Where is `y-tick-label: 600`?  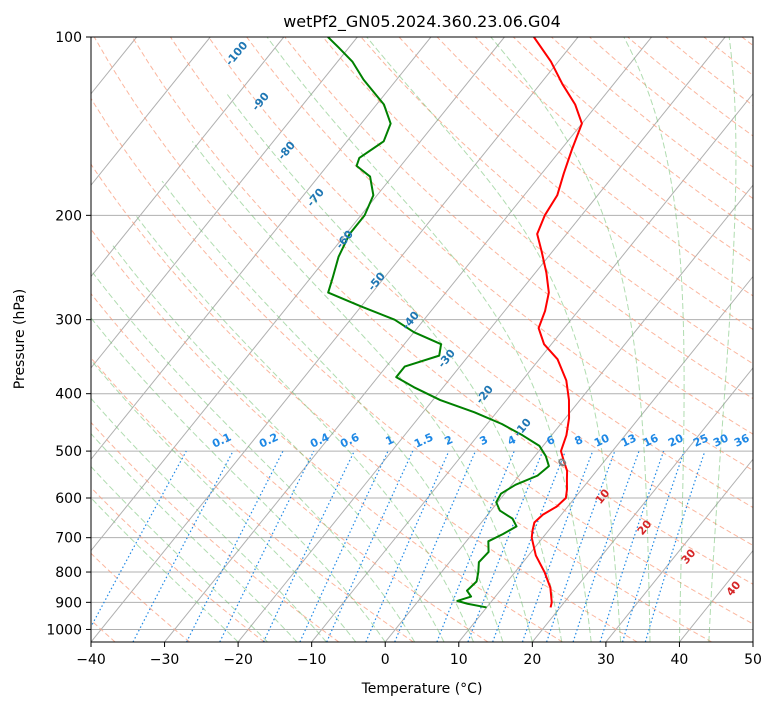
y-tick-label: 600 is located at coordinates (68, 499).